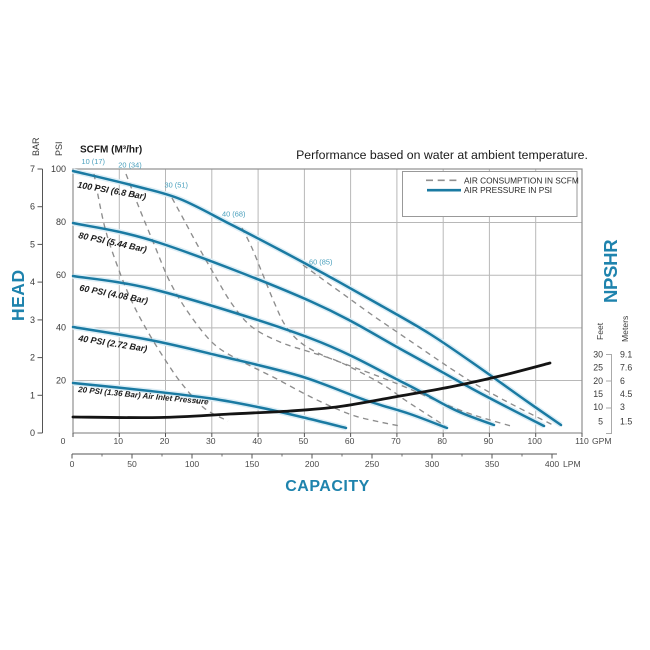 This screenshot has width=650, height=650. What do you see at coordinates (18, 295) in the screenshot?
I see `svg-text: HEAD` at bounding box center [18, 295].